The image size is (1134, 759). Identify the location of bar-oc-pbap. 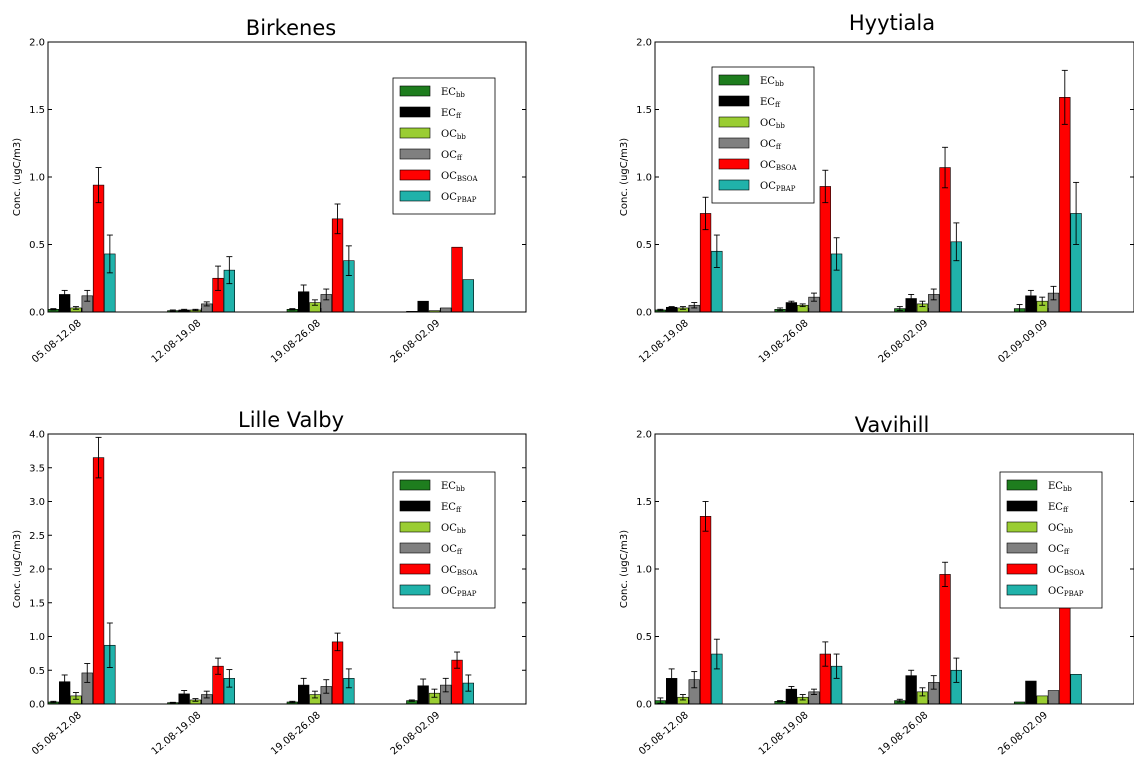
(1076, 689).